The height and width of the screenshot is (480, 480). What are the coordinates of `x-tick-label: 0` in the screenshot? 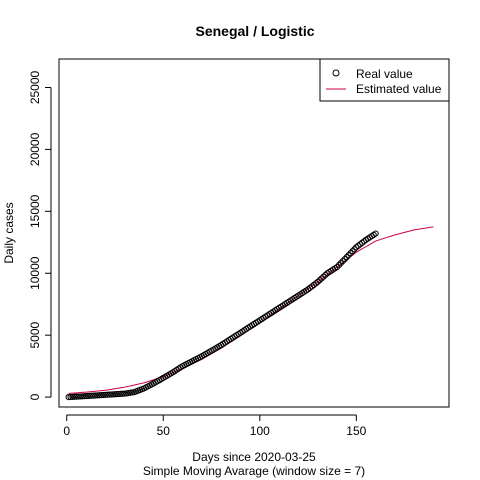 It's located at (66, 431).